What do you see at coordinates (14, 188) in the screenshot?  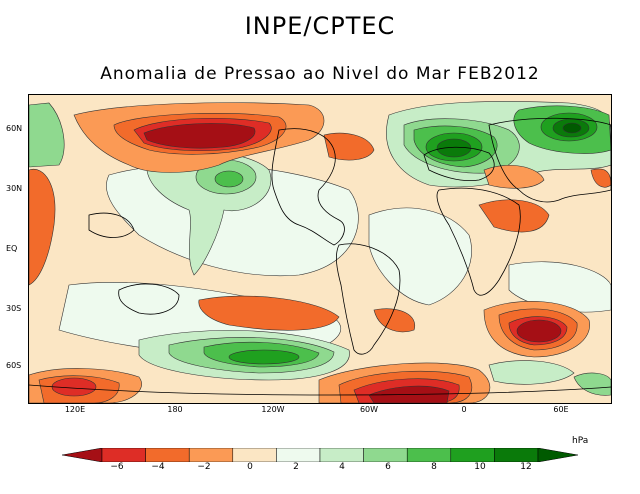 I see `lat-label-30n: 30N` at bounding box center [14, 188].